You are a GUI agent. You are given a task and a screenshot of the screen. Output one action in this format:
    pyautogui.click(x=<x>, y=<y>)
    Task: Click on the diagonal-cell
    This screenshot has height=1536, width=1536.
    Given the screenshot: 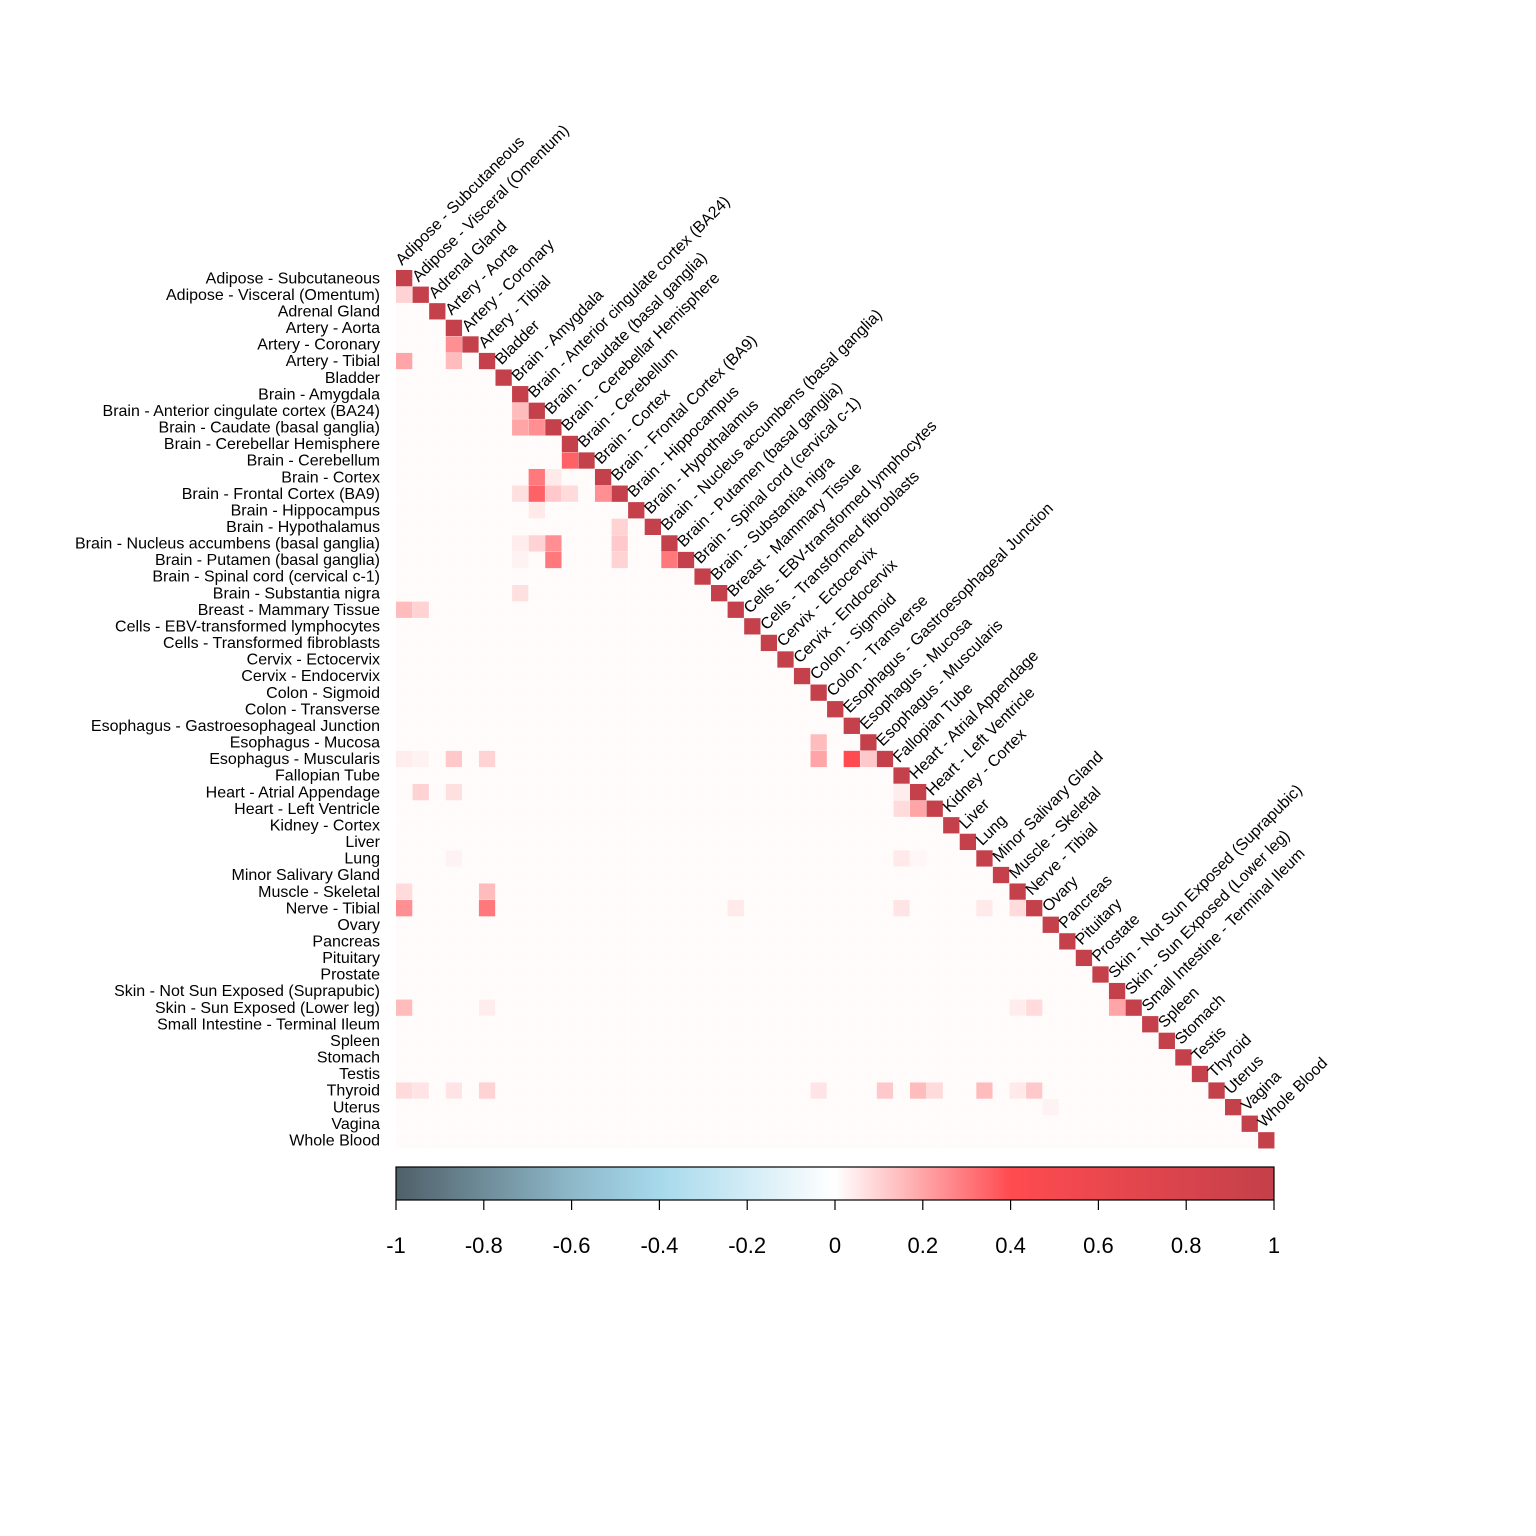 What is the action you would take?
    pyautogui.click(x=437, y=311)
    